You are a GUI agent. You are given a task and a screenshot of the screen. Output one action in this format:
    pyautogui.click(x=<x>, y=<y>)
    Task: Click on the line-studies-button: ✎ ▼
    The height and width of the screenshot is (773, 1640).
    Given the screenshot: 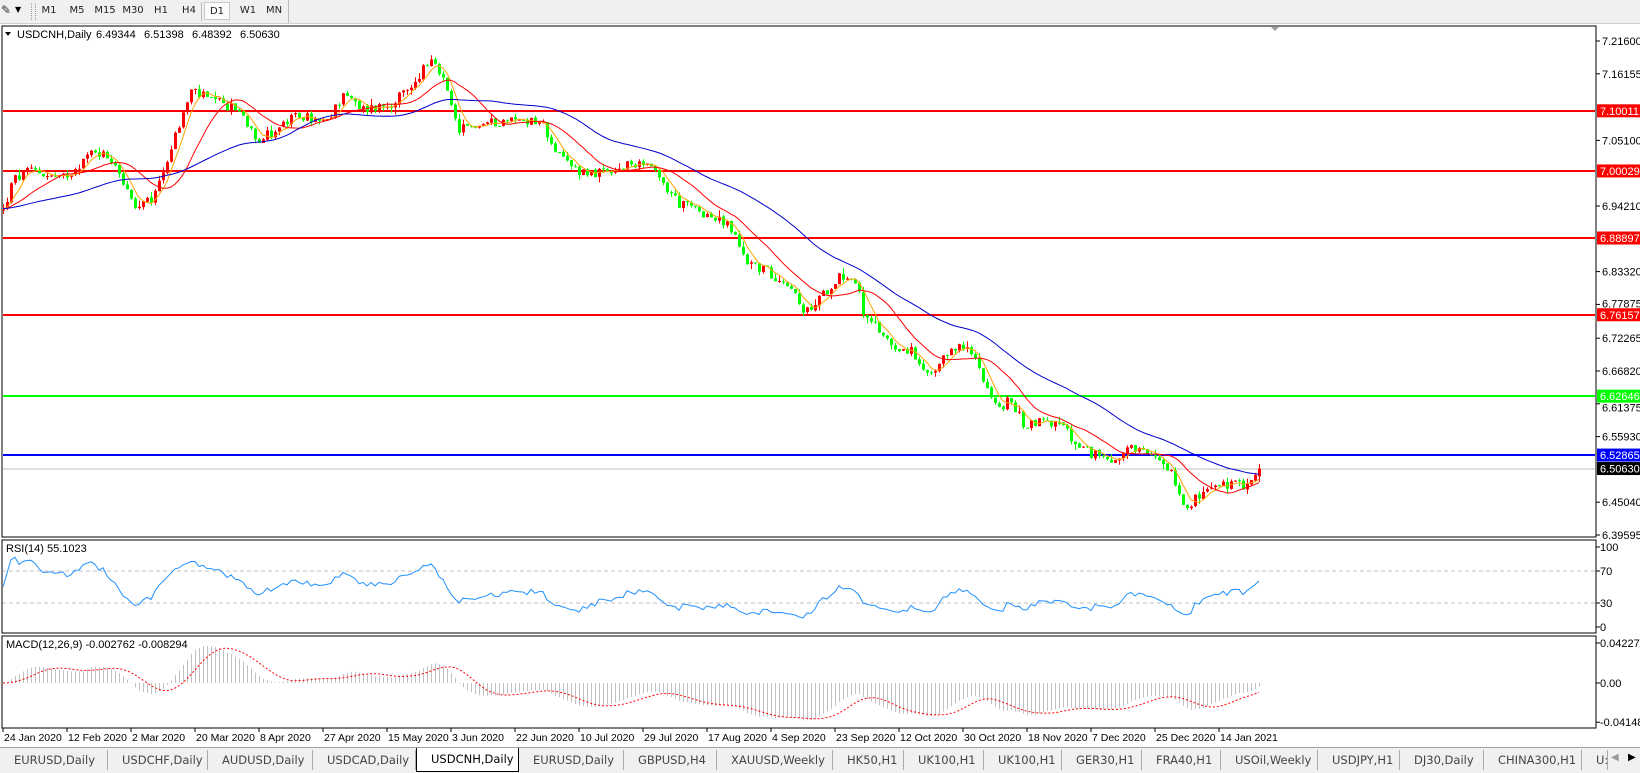 What is the action you would take?
    pyautogui.click(x=13, y=11)
    